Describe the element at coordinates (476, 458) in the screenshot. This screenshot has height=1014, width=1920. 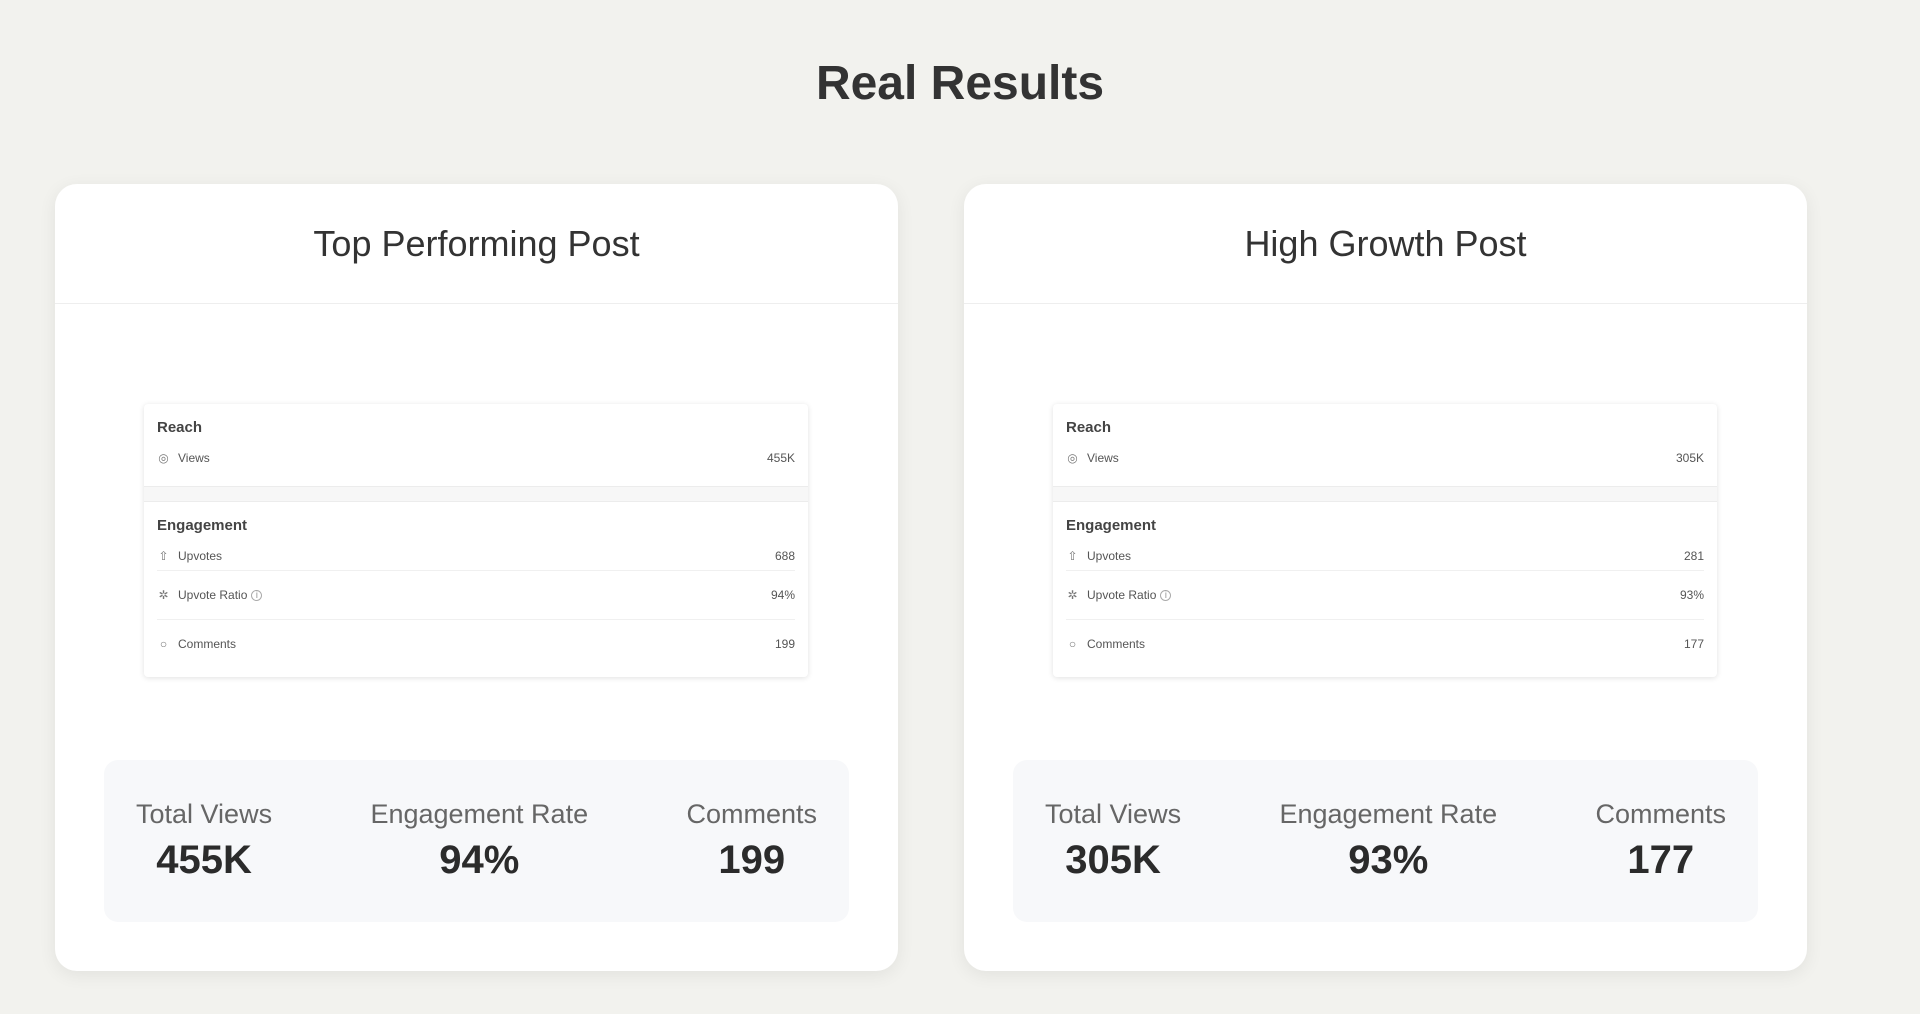
I see `views-row: ◎ Views 455K` at that location.